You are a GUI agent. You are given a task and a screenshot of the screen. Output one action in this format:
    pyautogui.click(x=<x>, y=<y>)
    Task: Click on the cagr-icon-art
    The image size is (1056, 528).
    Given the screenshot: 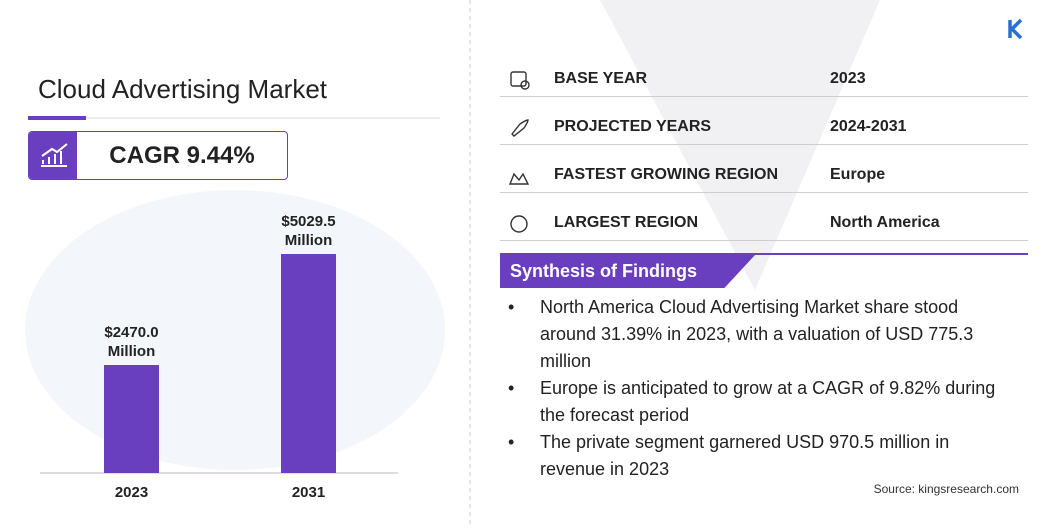 What is the action you would take?
    pyautogui.click(x=54, y=155)
    